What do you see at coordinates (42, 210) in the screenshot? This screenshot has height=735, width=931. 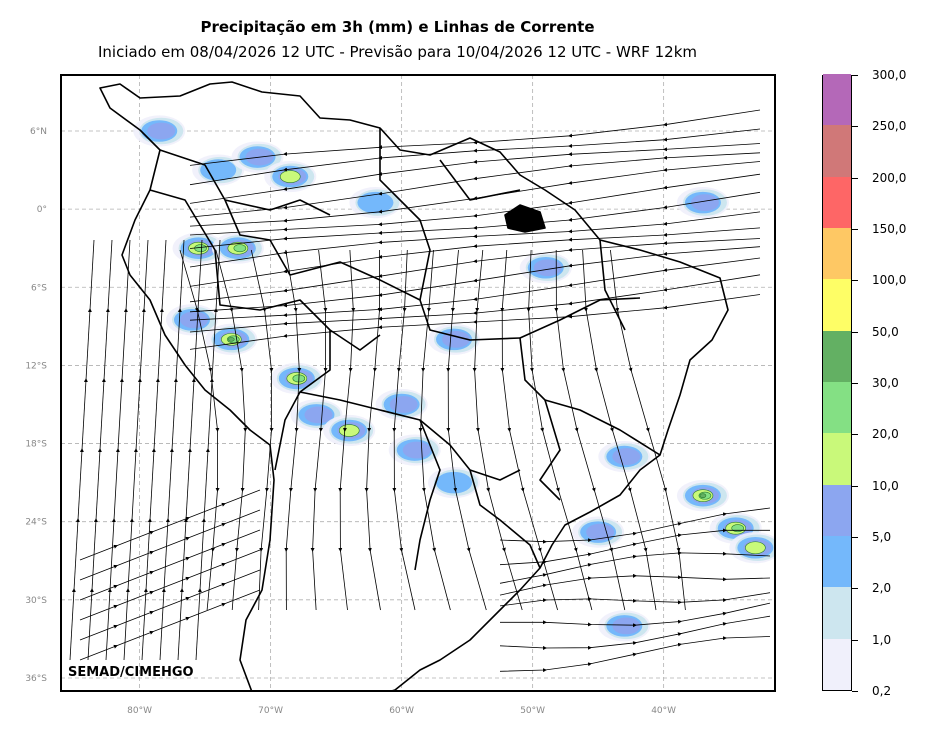 I see `lat-tick-label: 0°` at bounding box center [42, 210].